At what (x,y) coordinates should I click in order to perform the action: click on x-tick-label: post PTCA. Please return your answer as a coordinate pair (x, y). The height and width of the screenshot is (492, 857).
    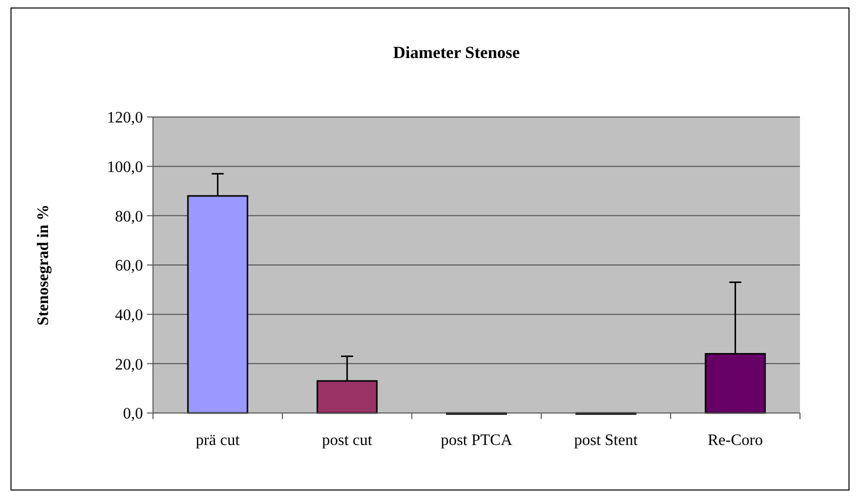
    Looking at the image, I should click on (476, 440).